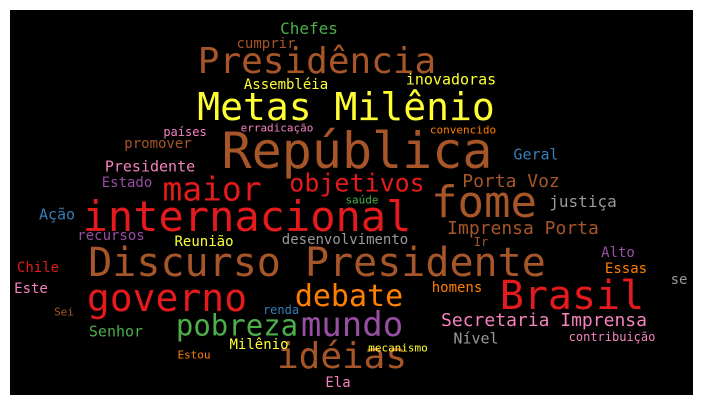 The width and height of the screenshot is (703, 405). I want to click on word-estado: Estado, so click(127, 183).